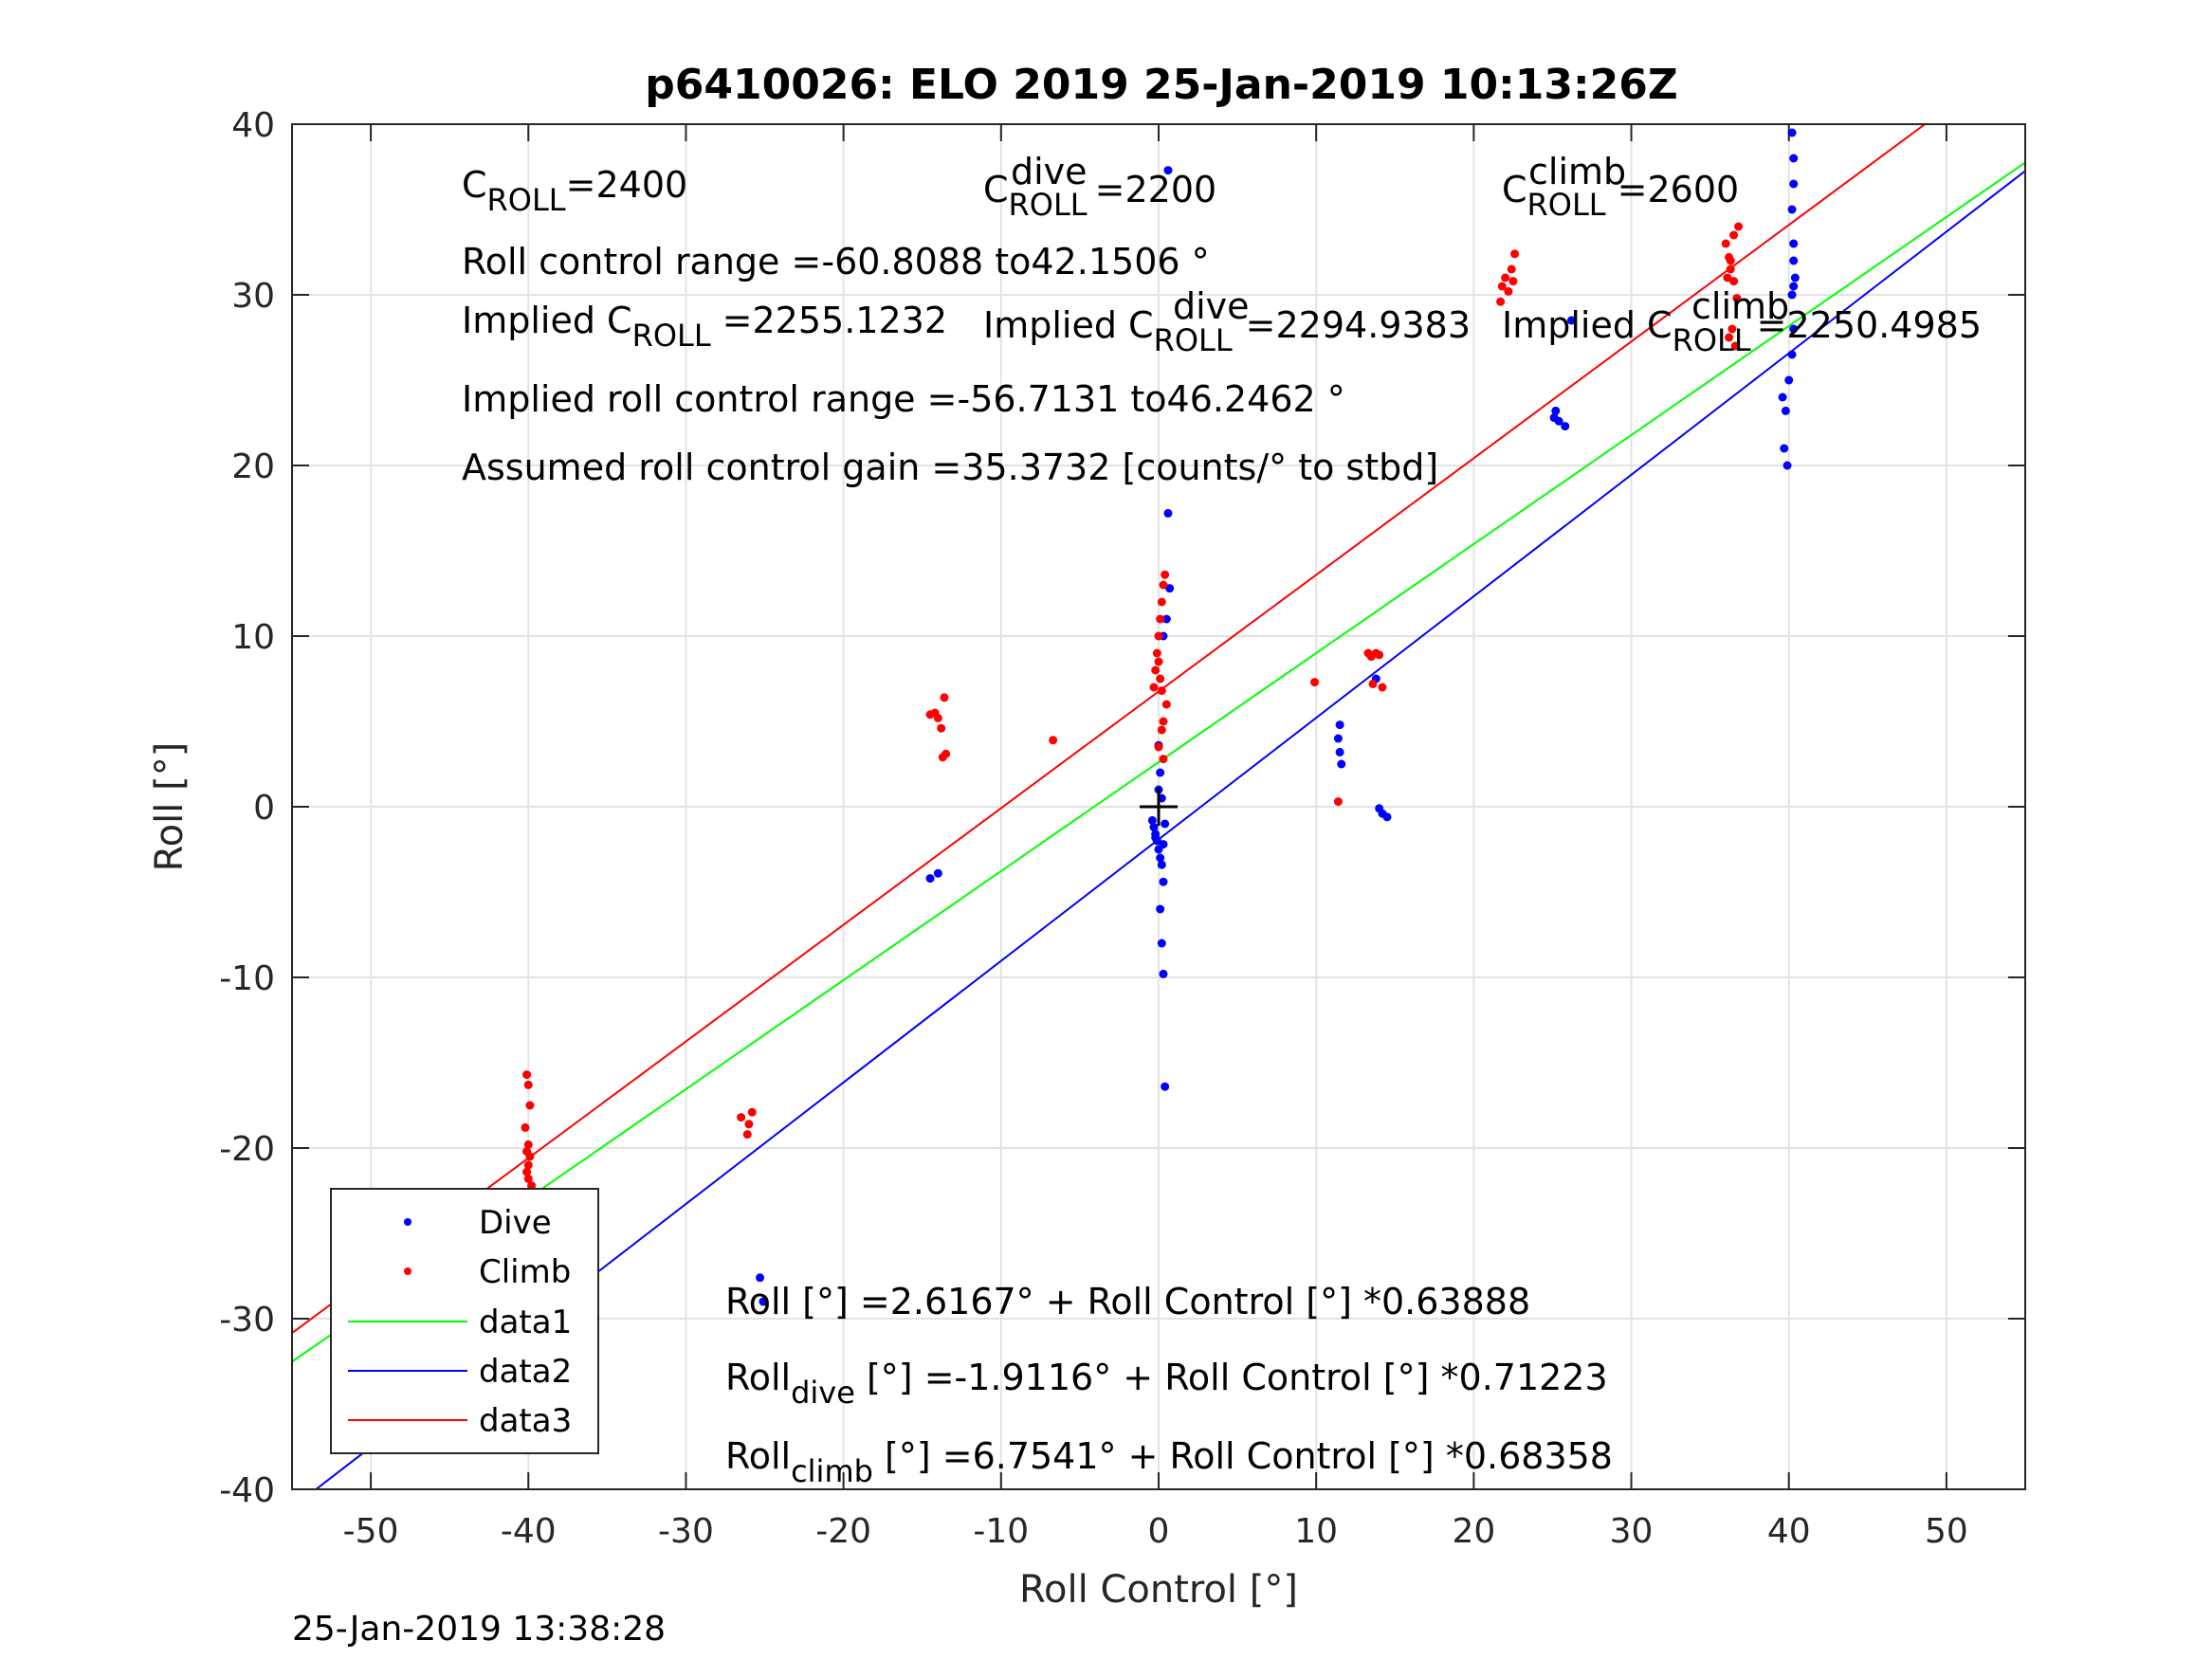  I want to click on annotation-roll-control-range: Roll control range =-60.8088 to42.1506 °, so click(836, 262).